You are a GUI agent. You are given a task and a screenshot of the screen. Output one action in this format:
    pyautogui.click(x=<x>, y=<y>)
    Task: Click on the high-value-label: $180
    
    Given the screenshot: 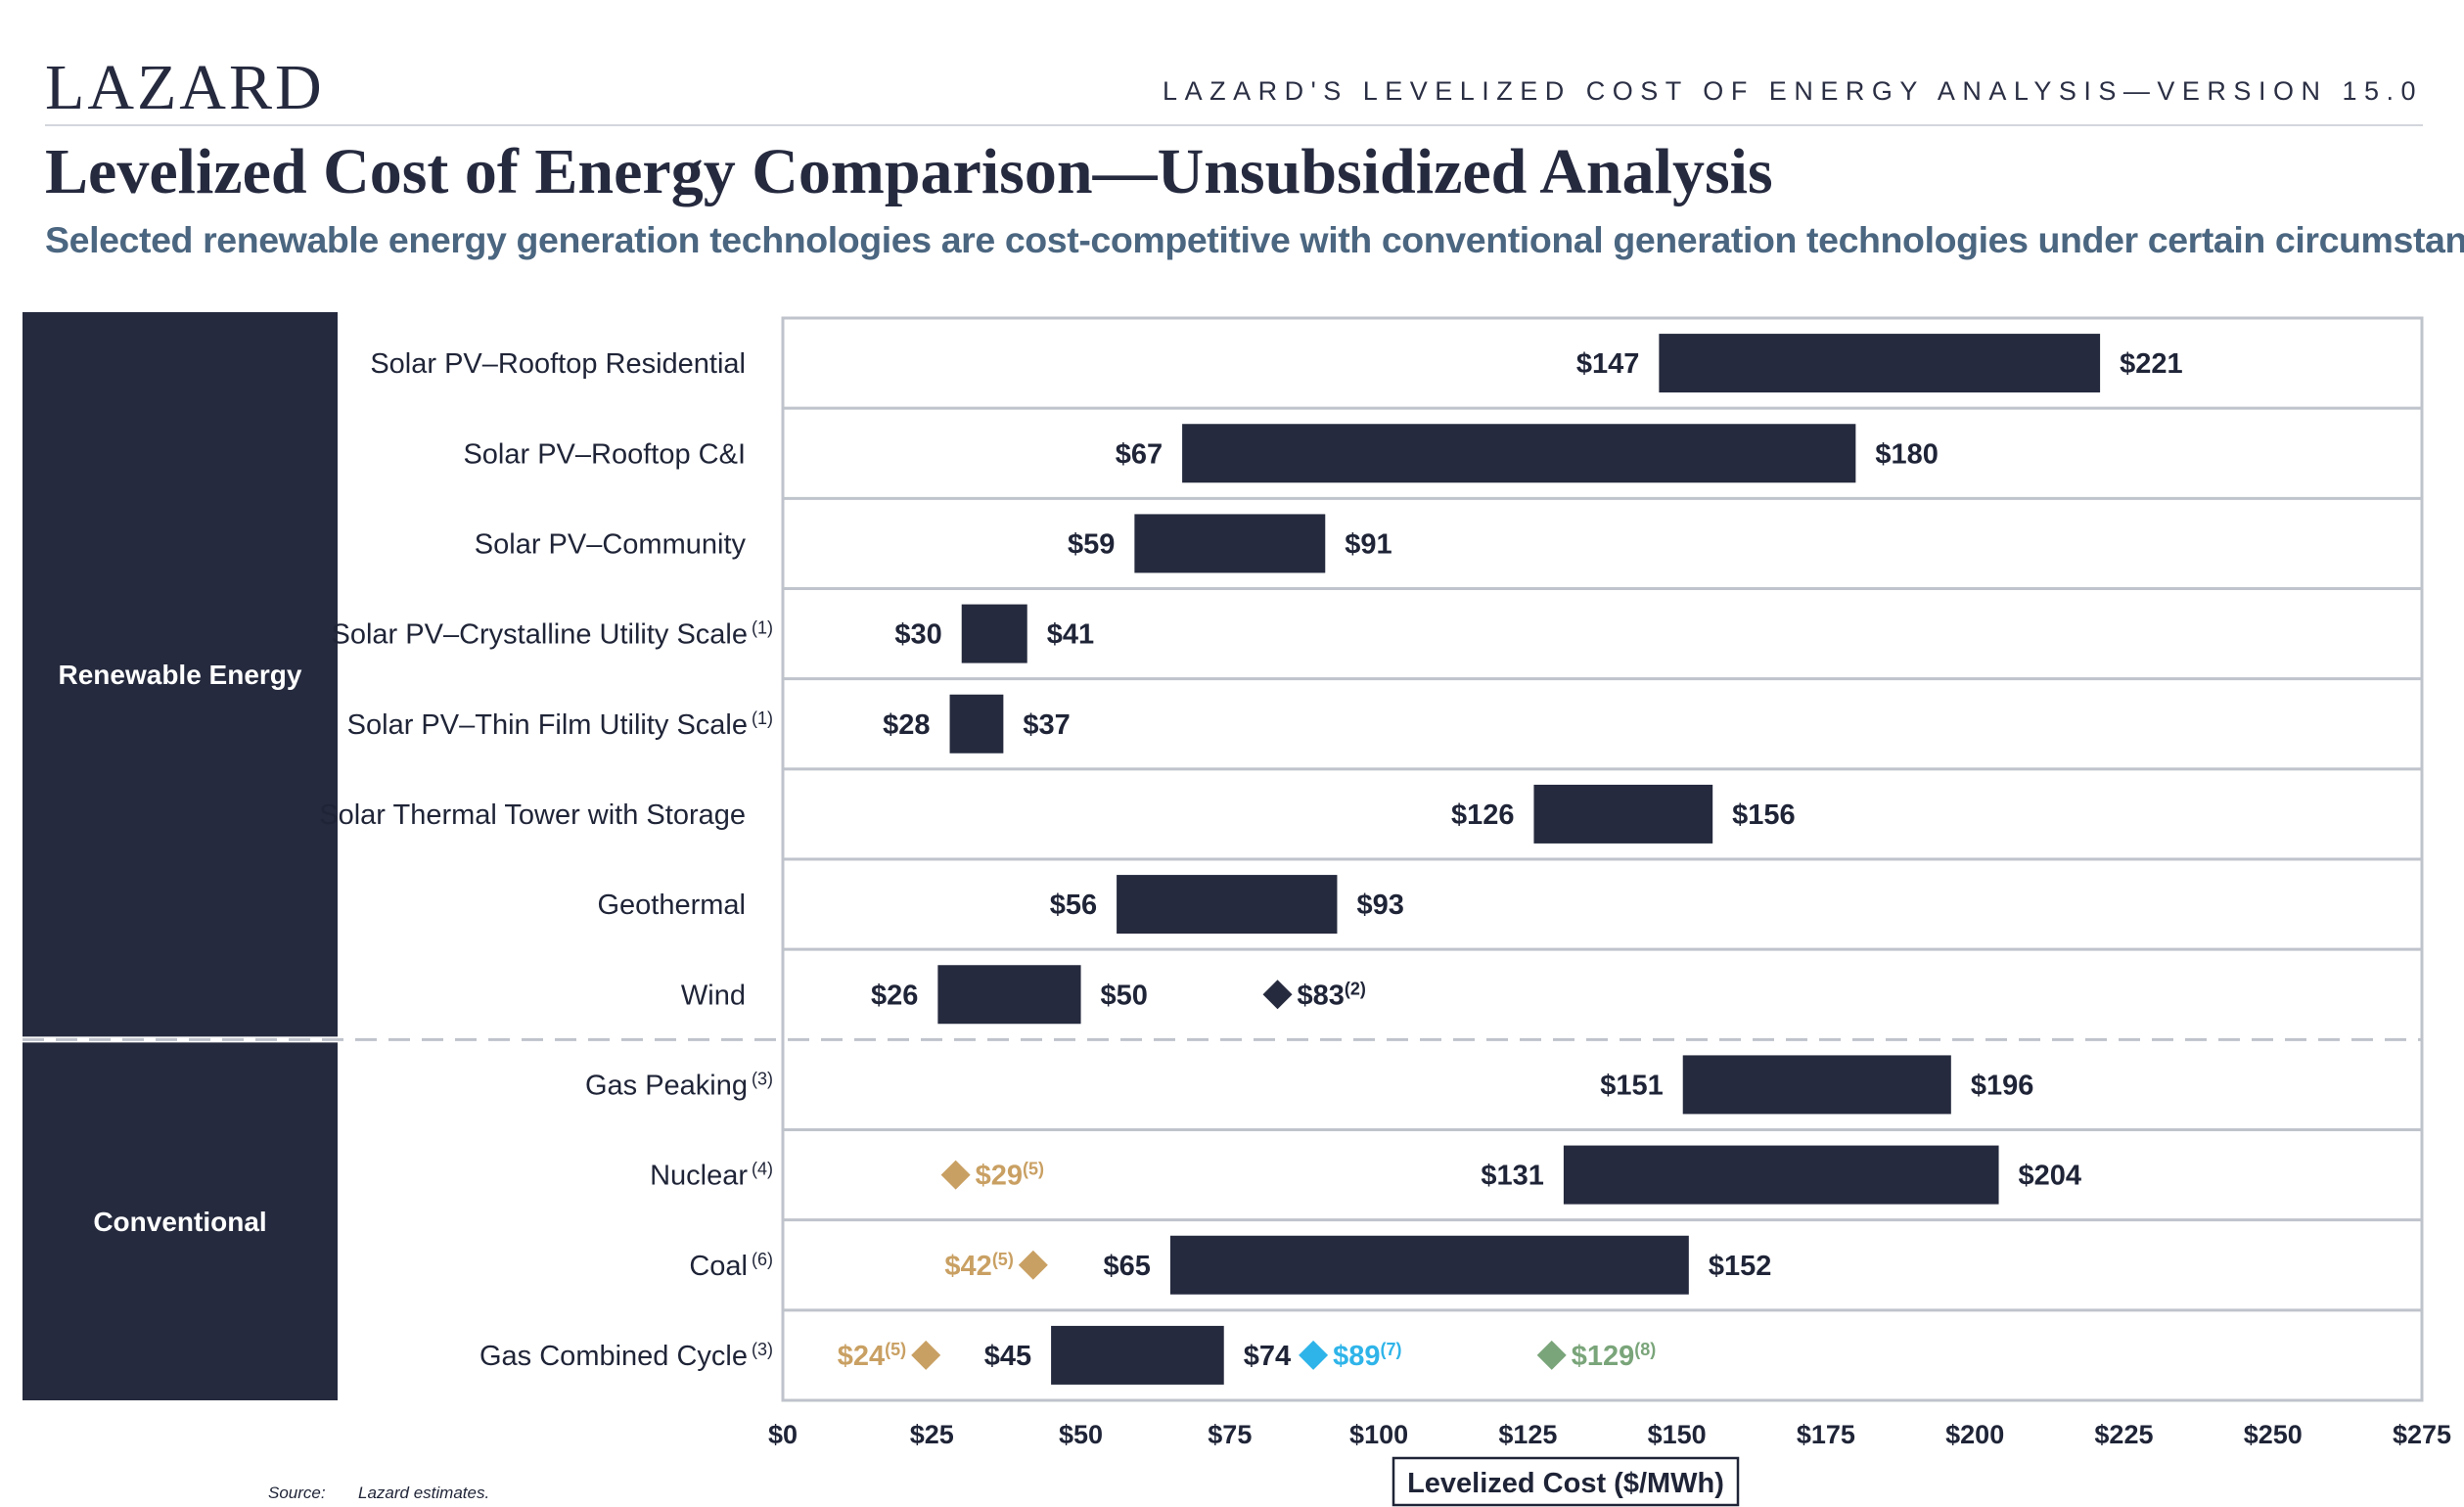 What is the action you would take?
    pyautogui.click(x=1907, y=454)
    